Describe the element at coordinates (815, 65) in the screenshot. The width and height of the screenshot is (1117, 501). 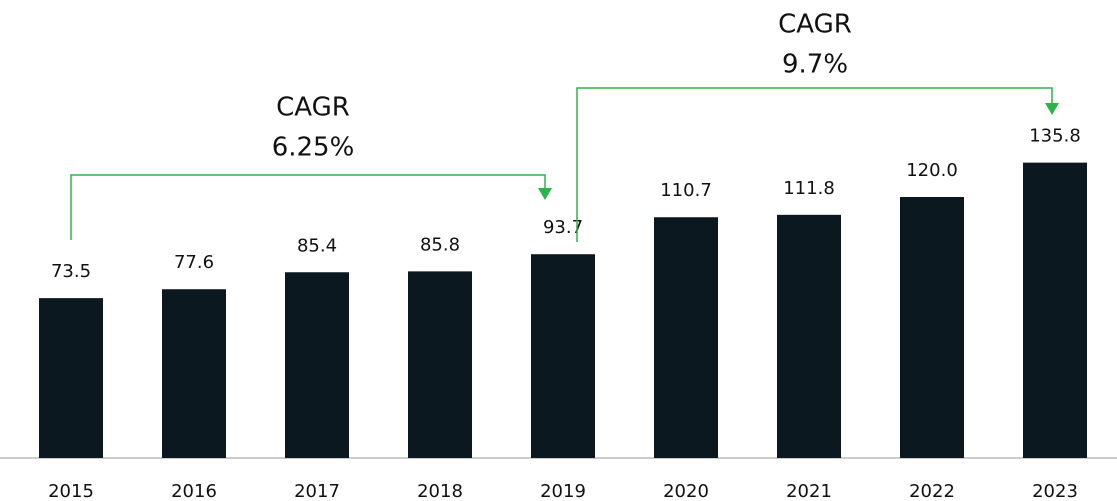
I see `cagr-text: 9.7%` at that location.